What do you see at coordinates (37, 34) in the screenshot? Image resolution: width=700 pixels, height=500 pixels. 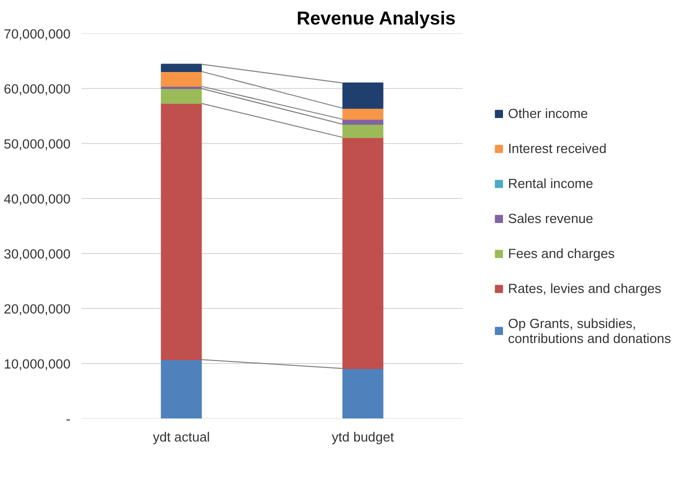 I see `y-tick-label: 70,000,000` at bounding box center [37, 34].